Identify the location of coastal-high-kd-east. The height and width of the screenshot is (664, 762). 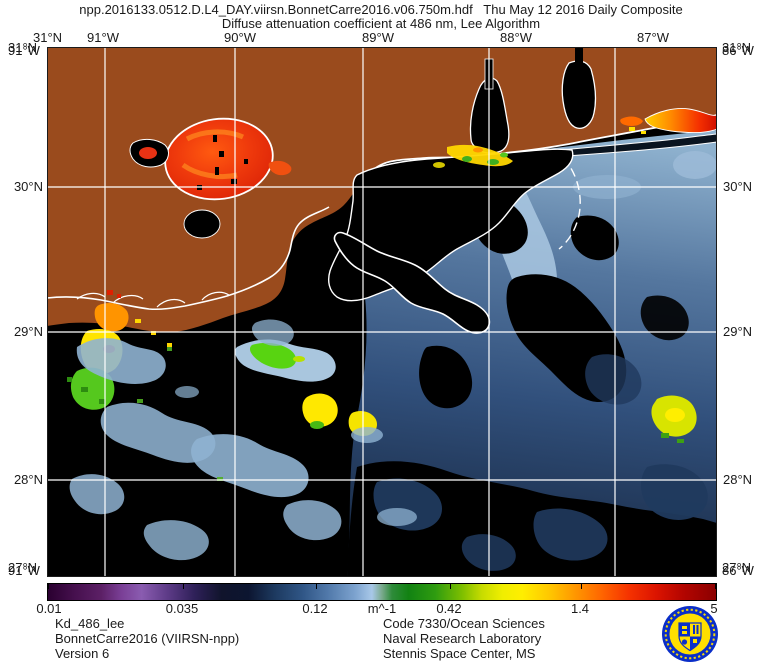
(668, 121).